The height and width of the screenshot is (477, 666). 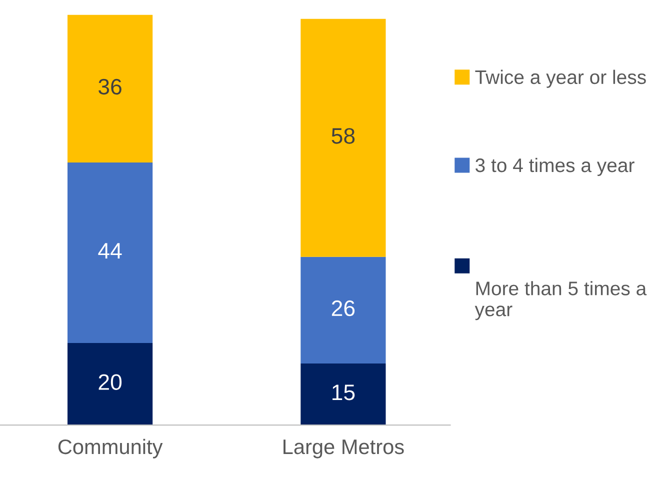 I want to click on data-label: 15, so click(x=343, y=392).